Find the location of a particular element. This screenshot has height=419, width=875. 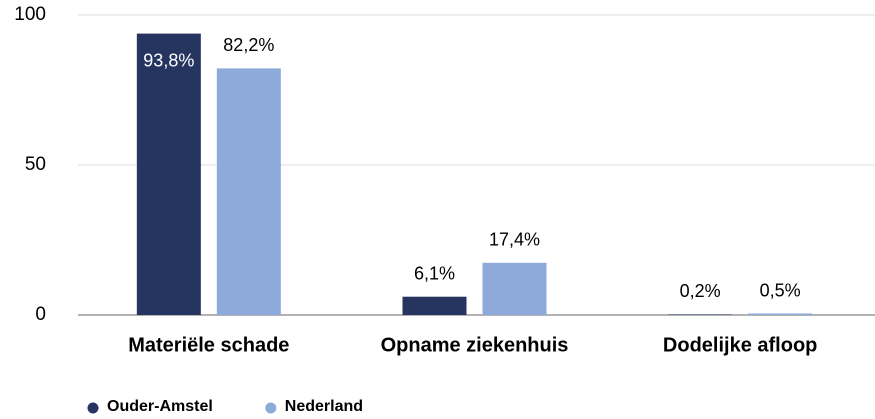

value-label: 17,4% is located at coordinates (514, 240).